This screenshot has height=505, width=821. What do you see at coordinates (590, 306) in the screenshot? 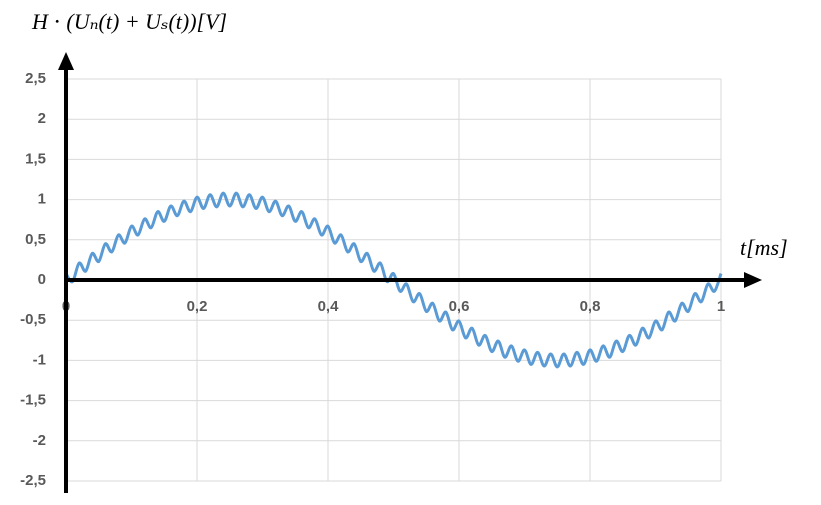
I see `x-tick-label: 0,8` at bounding box center [590, 306].